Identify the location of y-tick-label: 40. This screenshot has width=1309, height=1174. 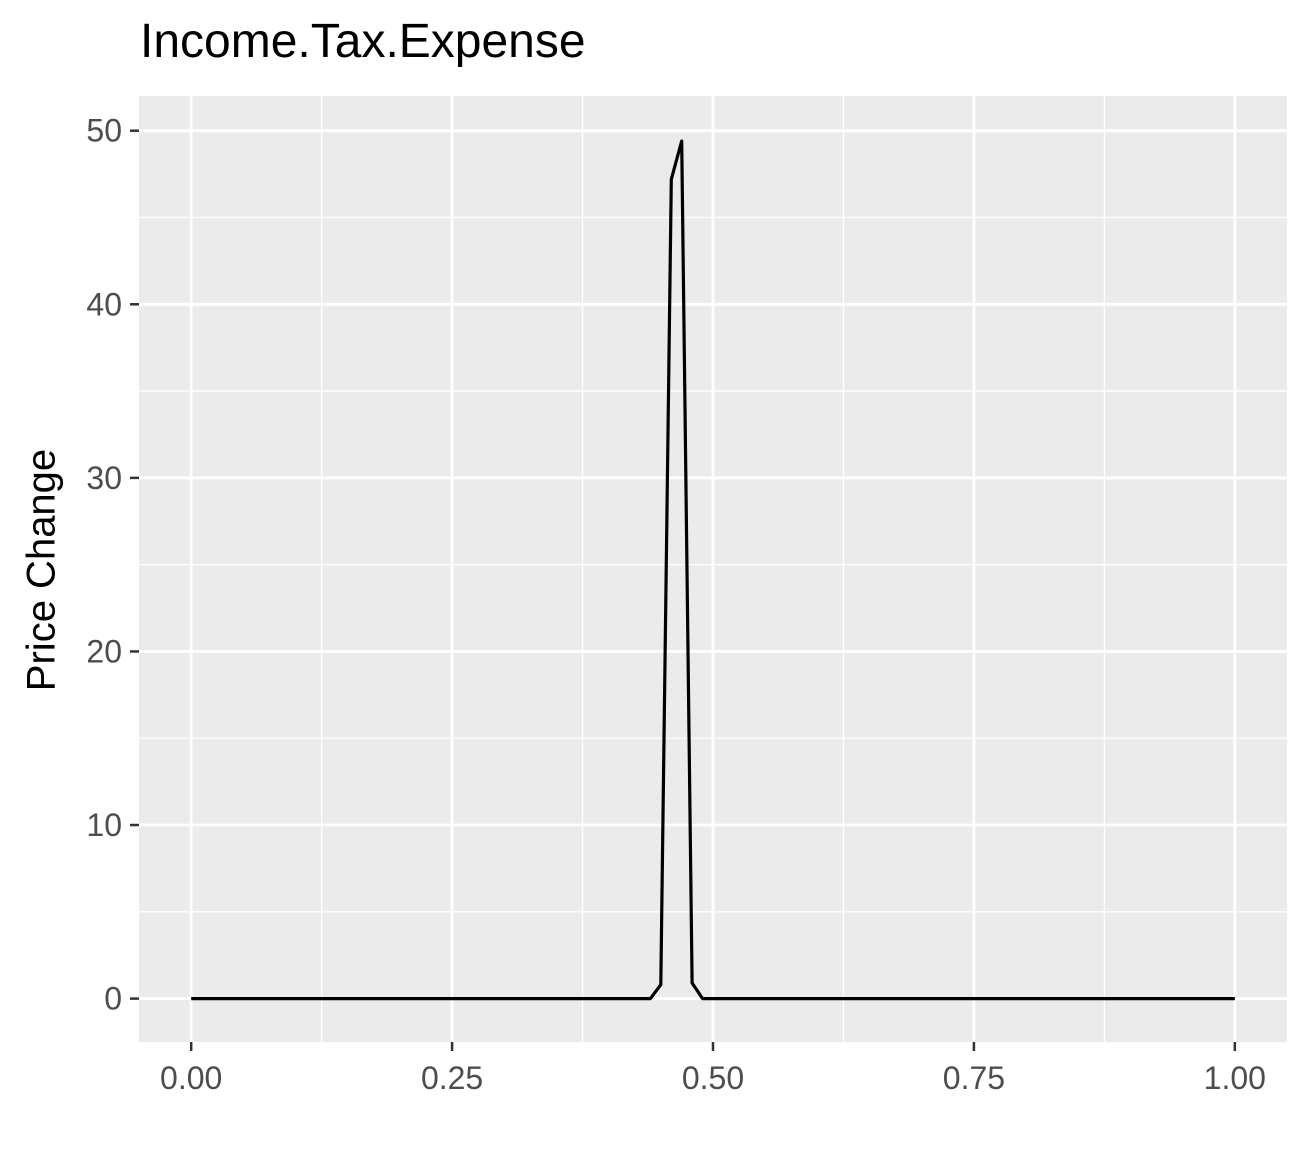
(104, 304).